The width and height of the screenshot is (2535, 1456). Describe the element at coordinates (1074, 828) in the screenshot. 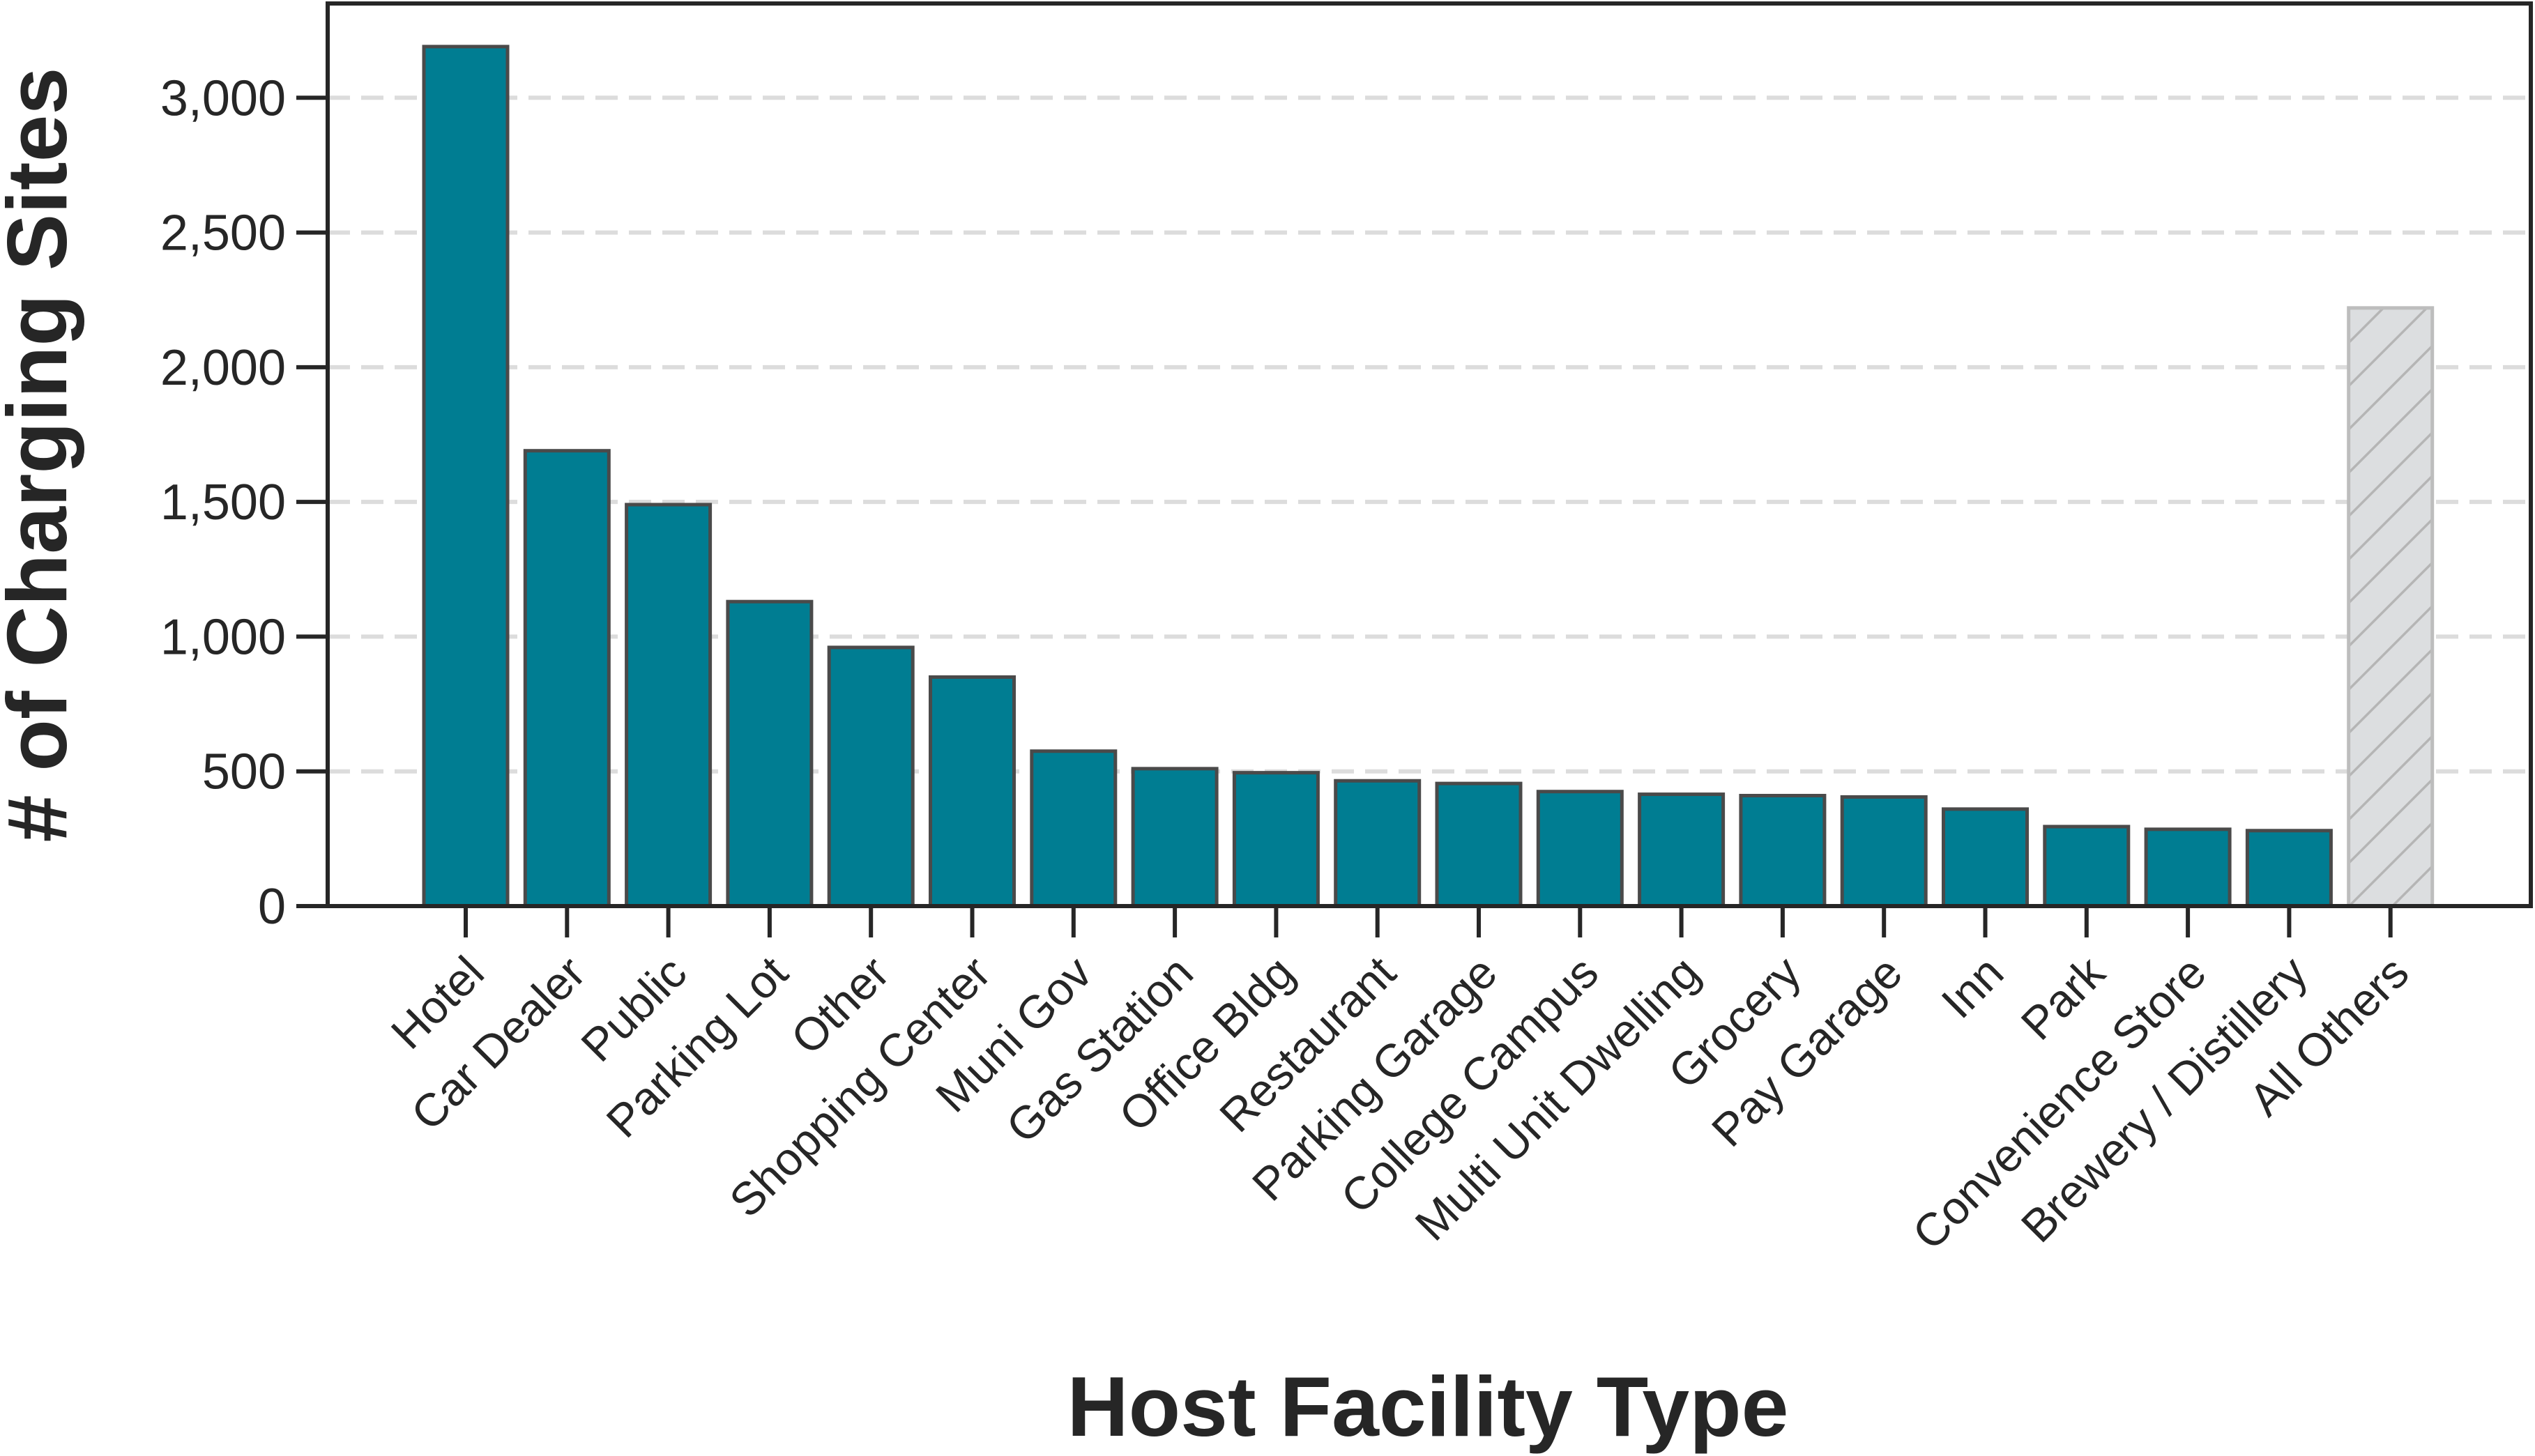

I see `bar-muni-gov` at that location.